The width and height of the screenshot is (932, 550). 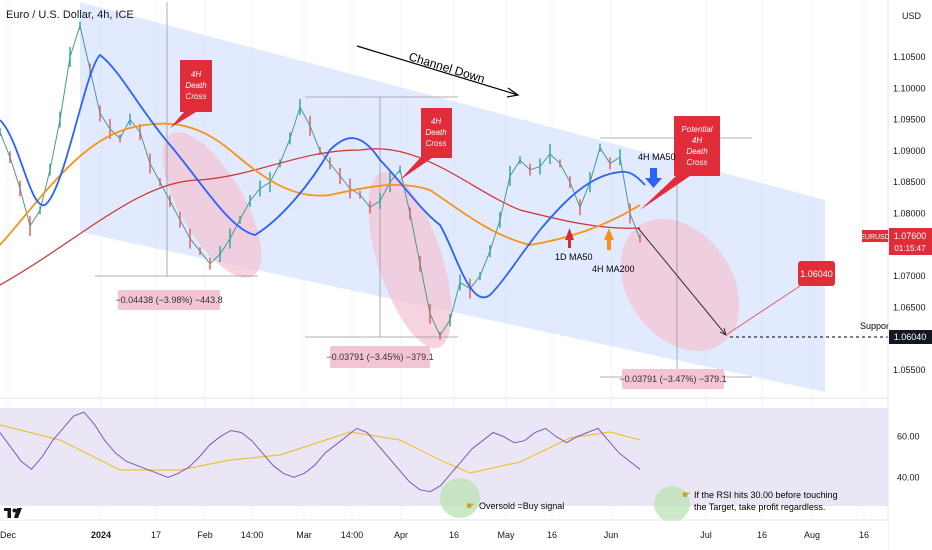 What do you see at coordinates (521, 506) in the screenshot?
I see `oversold-text: Oversold =Buy signal` at bounding box center [521, 506].